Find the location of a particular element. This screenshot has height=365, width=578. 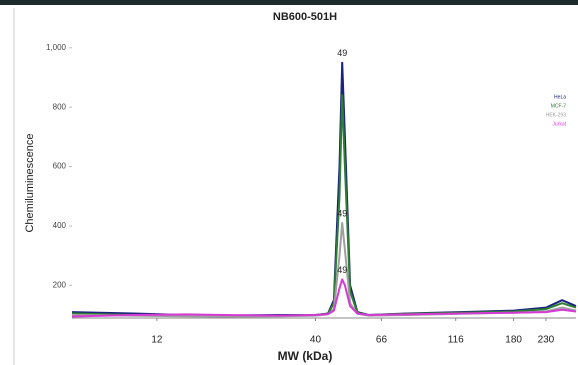

top-strip is located at coordinates (289, 2).